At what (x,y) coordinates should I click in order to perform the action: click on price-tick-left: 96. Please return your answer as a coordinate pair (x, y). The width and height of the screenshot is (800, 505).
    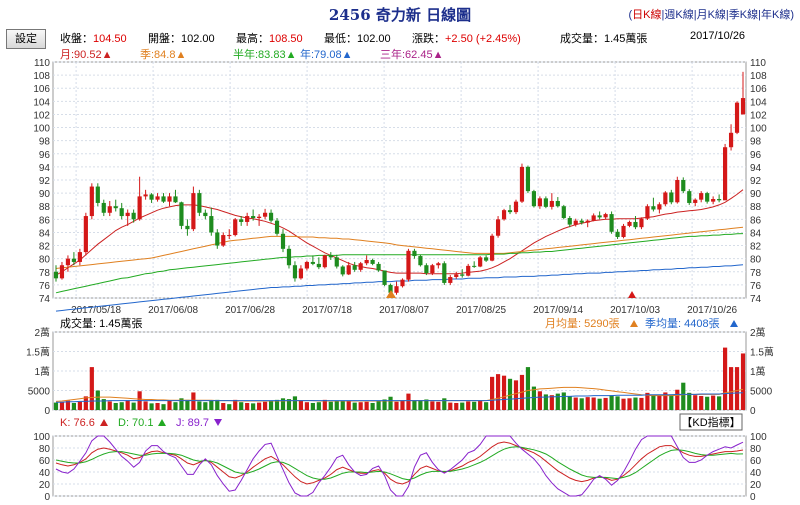
    Looking at the image, I should click on (45, 155).